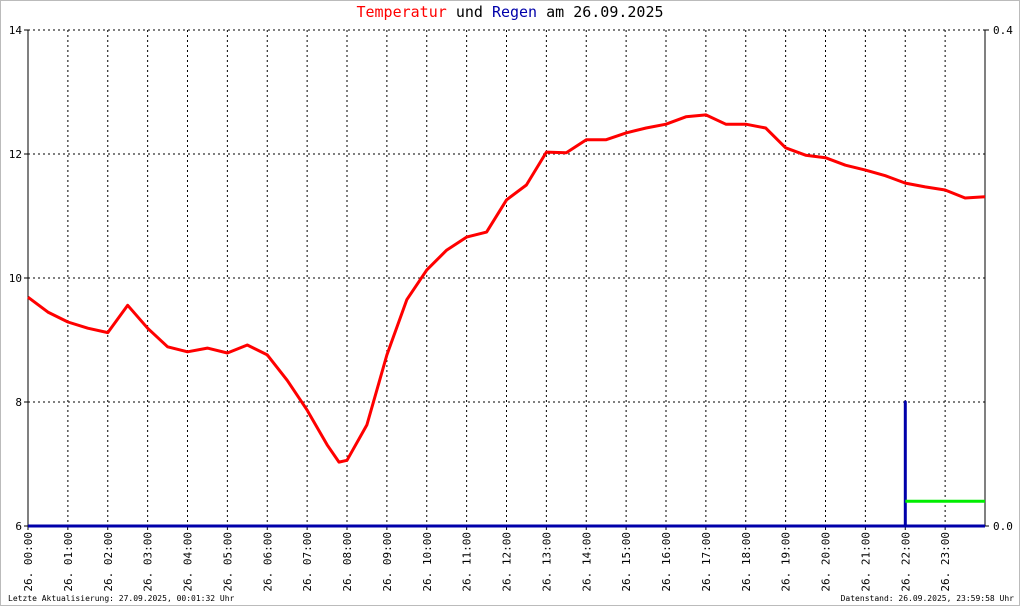 The width and height of the screenshot is (1020, 606). Describe the element at coordinates (746, 562) in the screenshot. I see `x-tick-label: 26. 18:00` at that location.